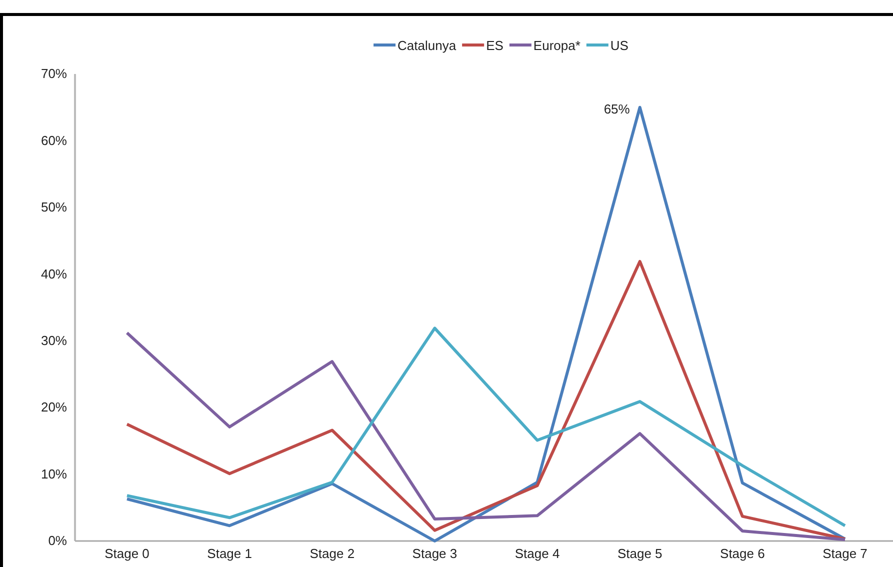  Describe the element at coordinates (54, 474) in the screenshot. I see `y-tick-label: 10%` at that location.